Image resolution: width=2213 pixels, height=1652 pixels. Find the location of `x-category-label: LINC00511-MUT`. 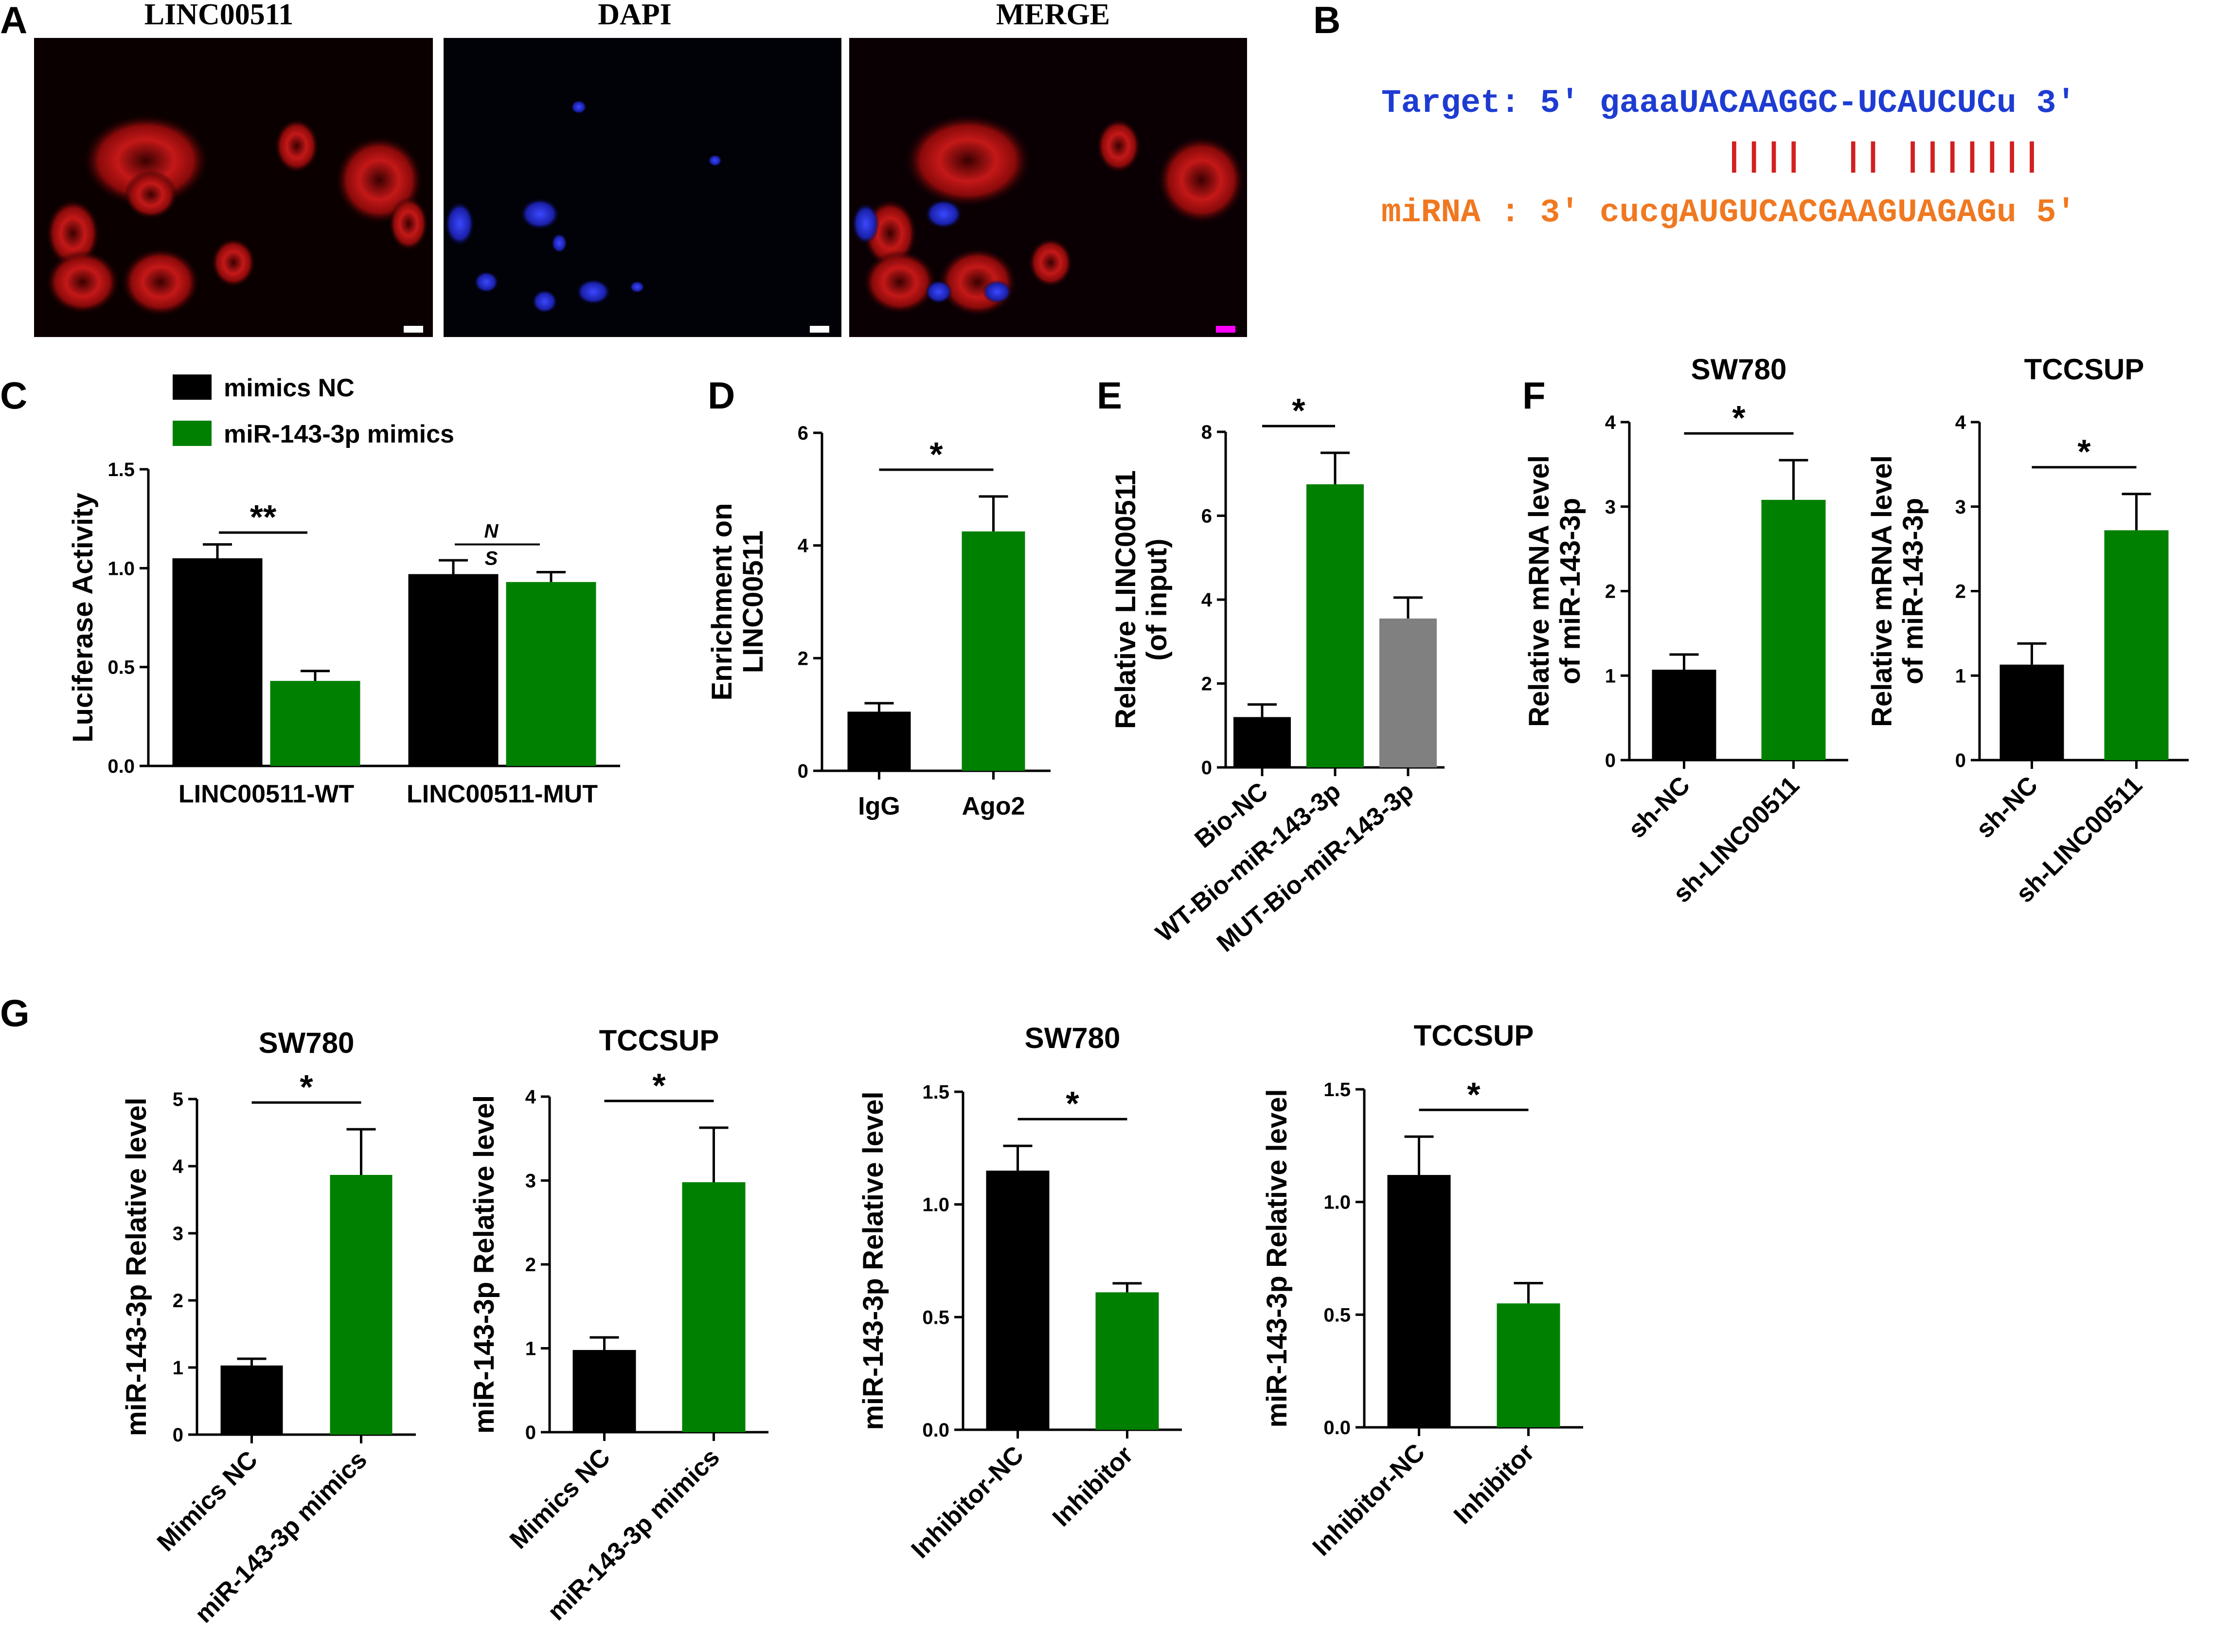

x-category-label: LINC00511-MUT is located at coordinates (502, 794).